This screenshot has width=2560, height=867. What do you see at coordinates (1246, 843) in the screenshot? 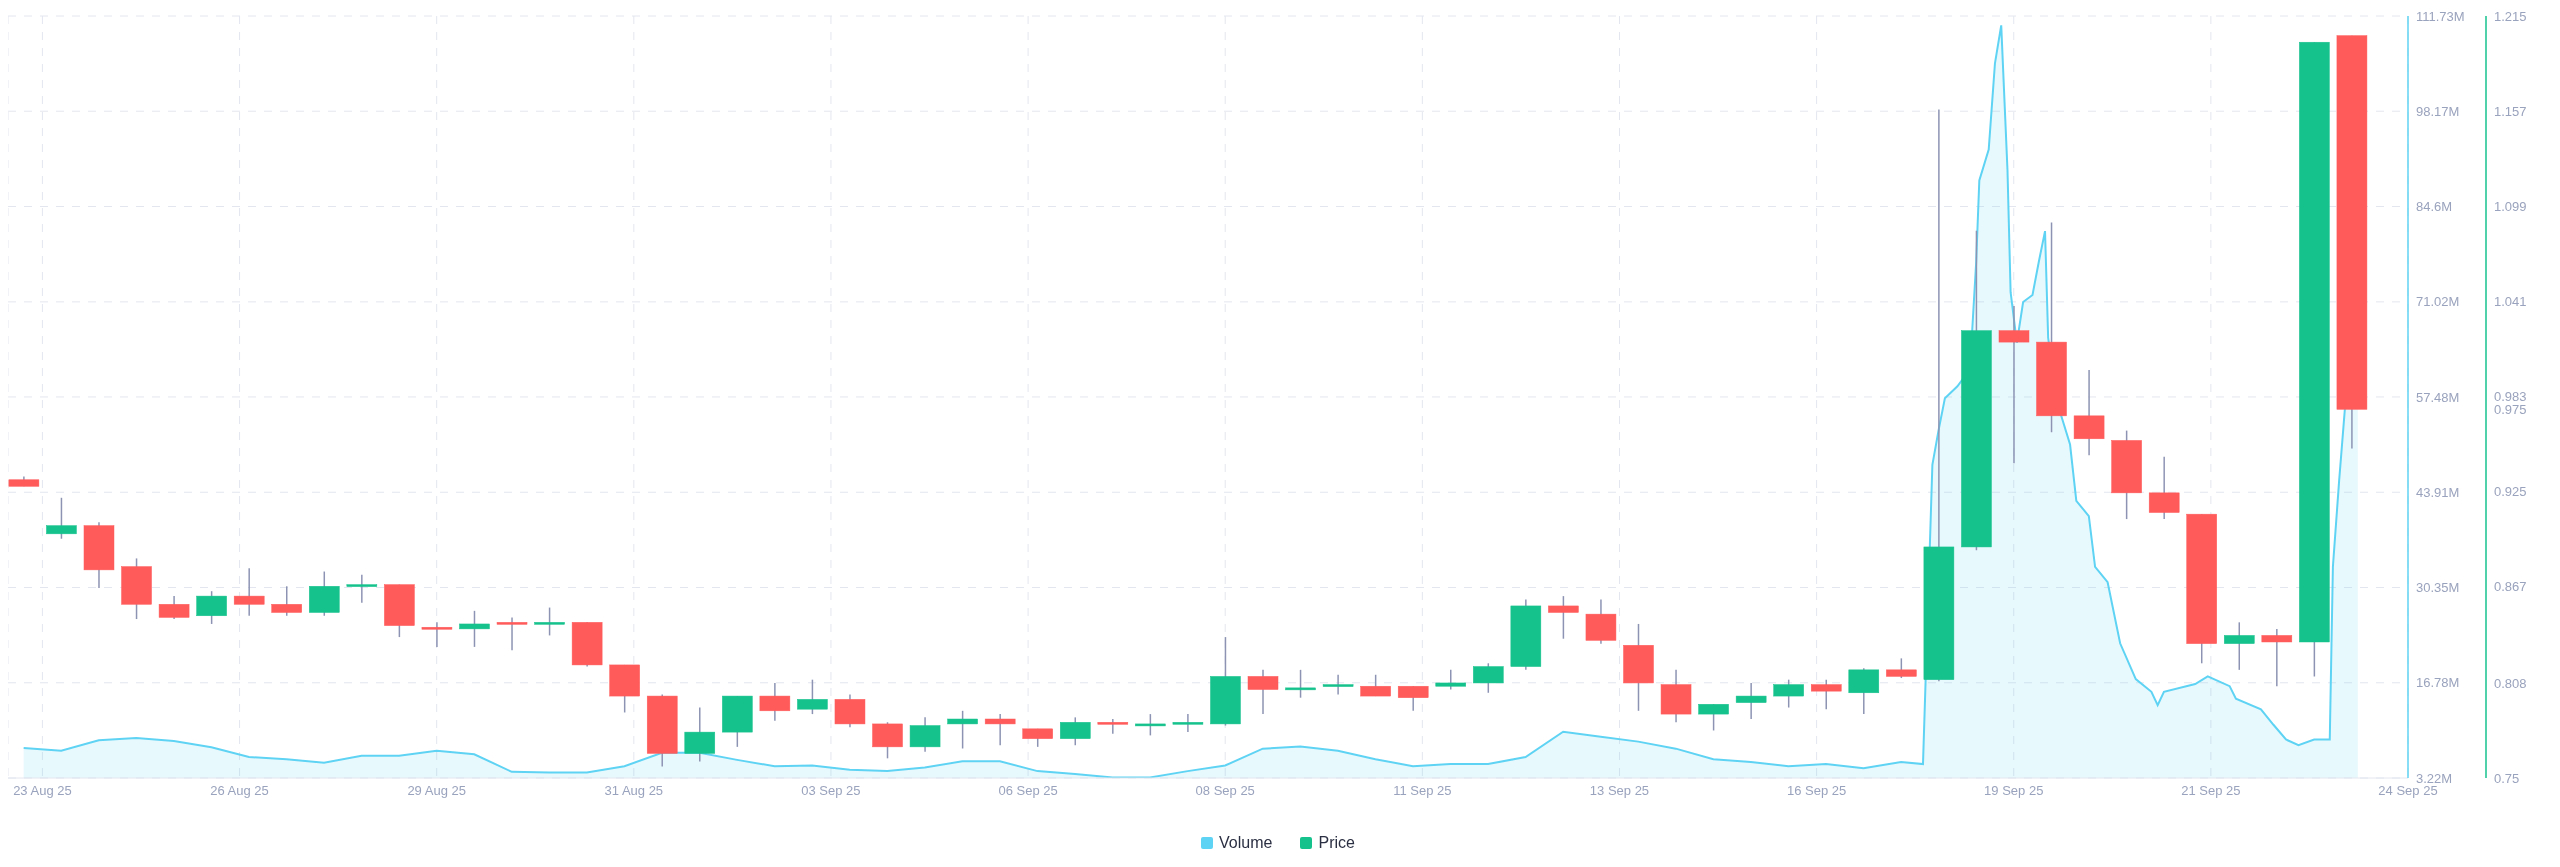
I see `legend-label: Volume` at bounding box center [1246, 843].